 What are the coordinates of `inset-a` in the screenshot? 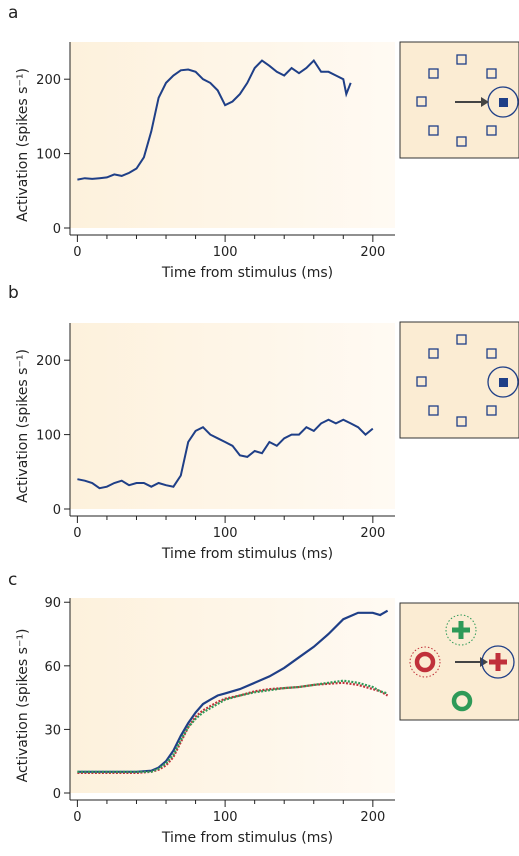 It's located at (459, 100).